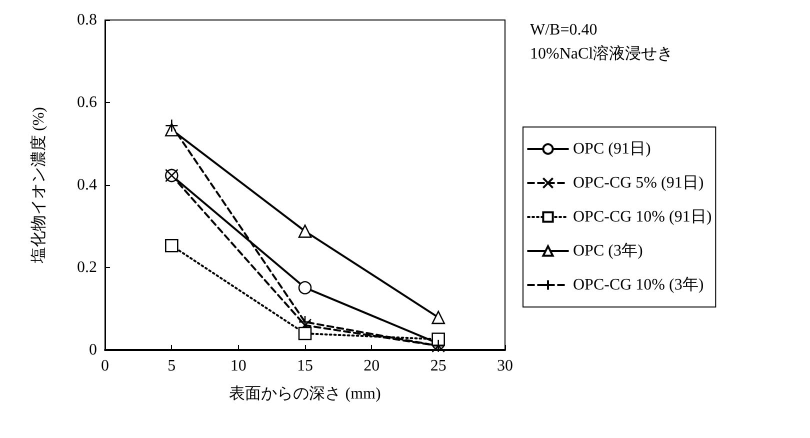  Describe the element at coordinates (87, 185) in the screenshot. I see `y-tick-label: 0.4` at that location.